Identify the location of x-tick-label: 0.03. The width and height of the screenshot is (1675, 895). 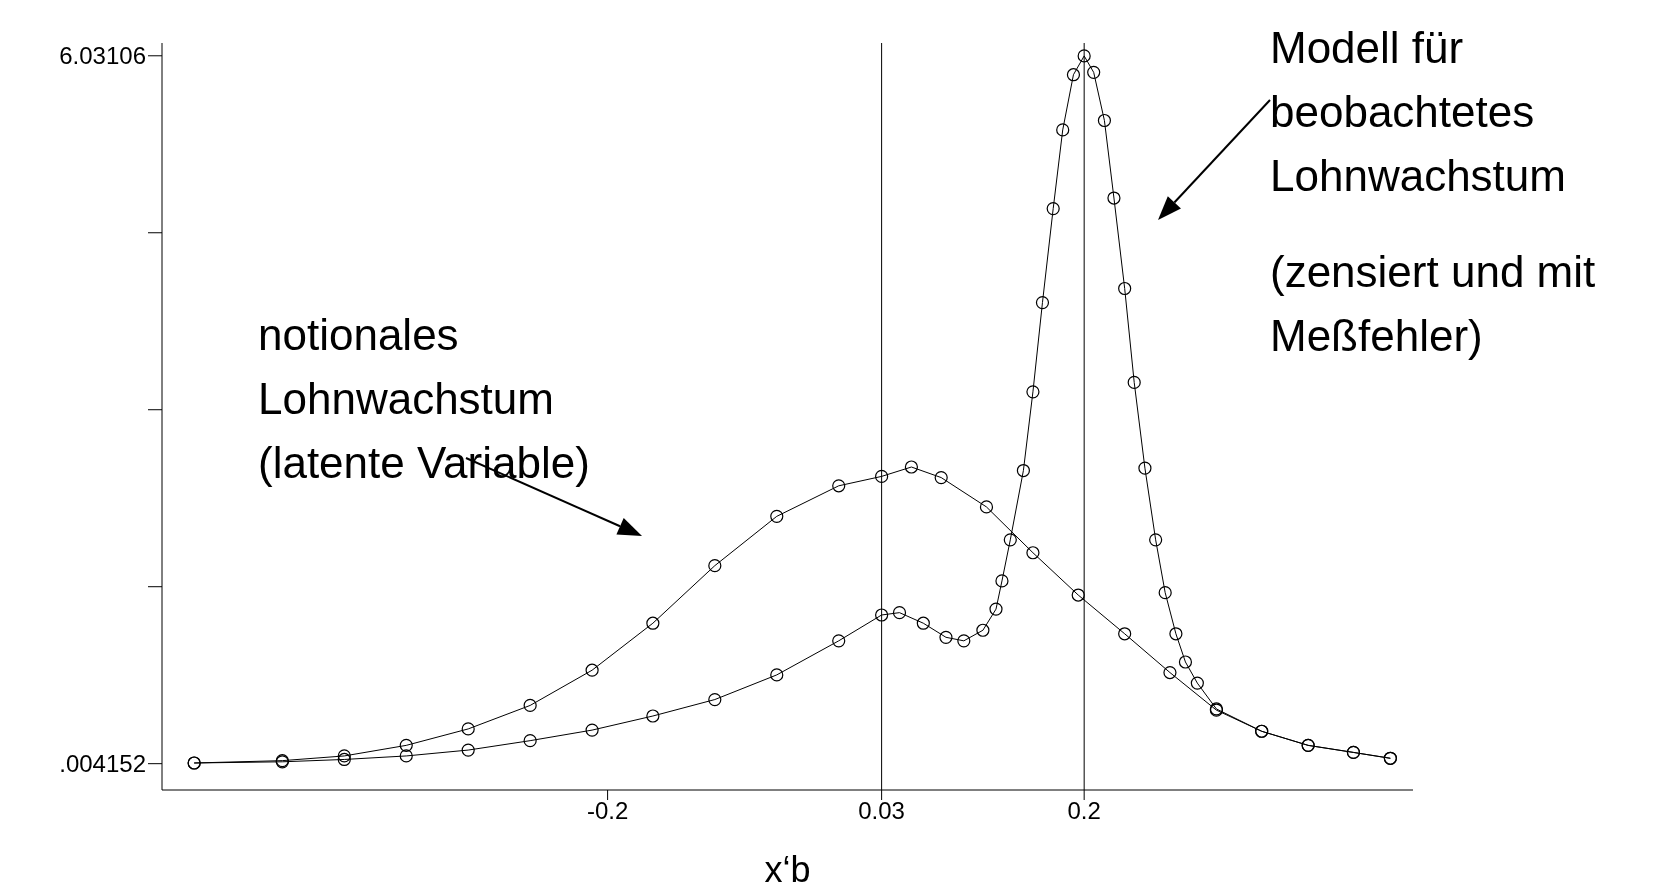
(881, 811).